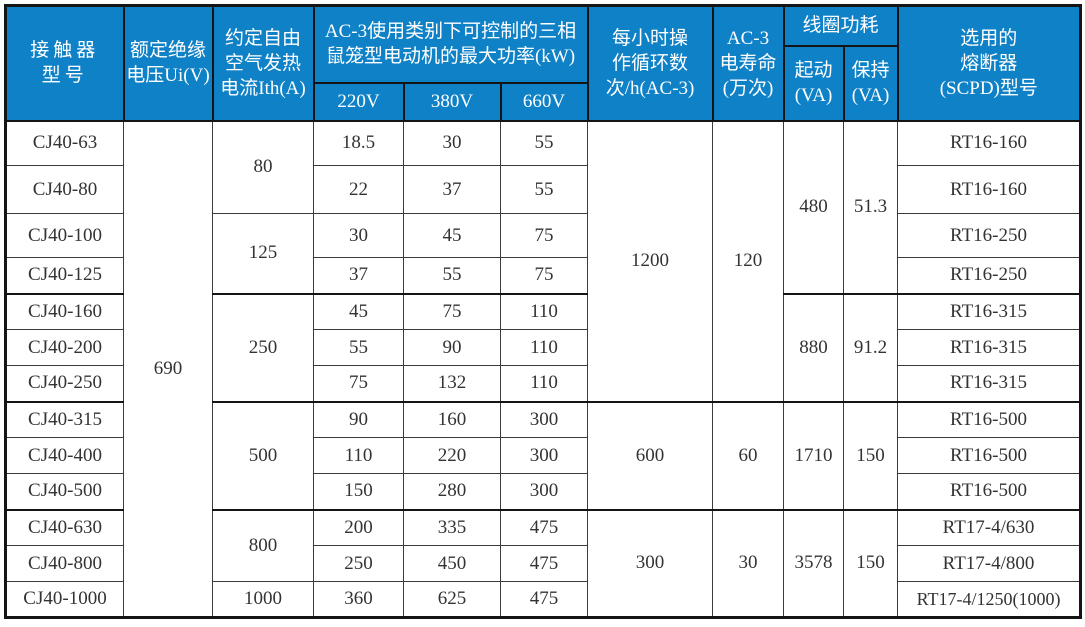 The width and height of the screenshot is (1085, 627). I want to click on header-coil-start: 起动 (VA), so click(813, 83).